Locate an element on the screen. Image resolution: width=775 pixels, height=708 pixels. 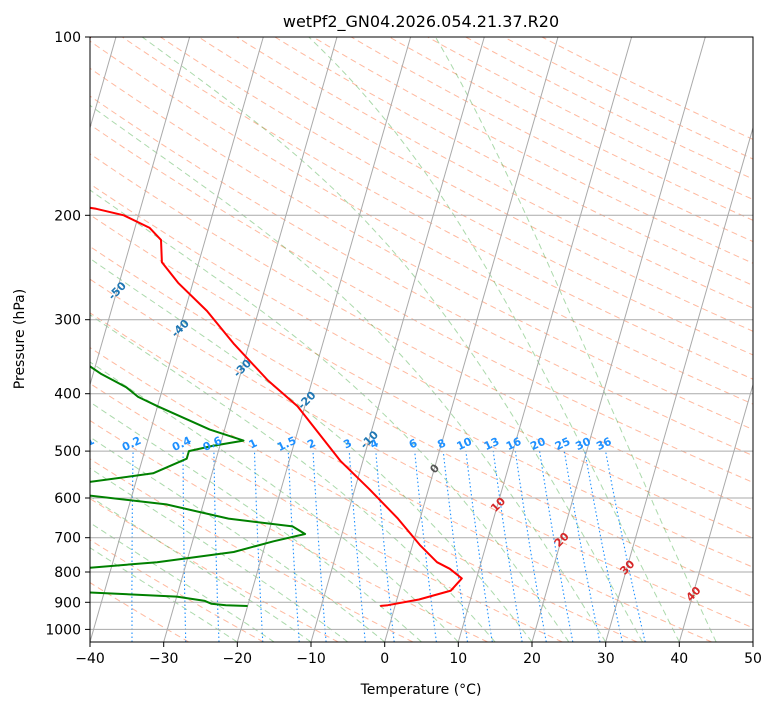
mixing-ratio-label: 25 is located at coordinates (562, 444).